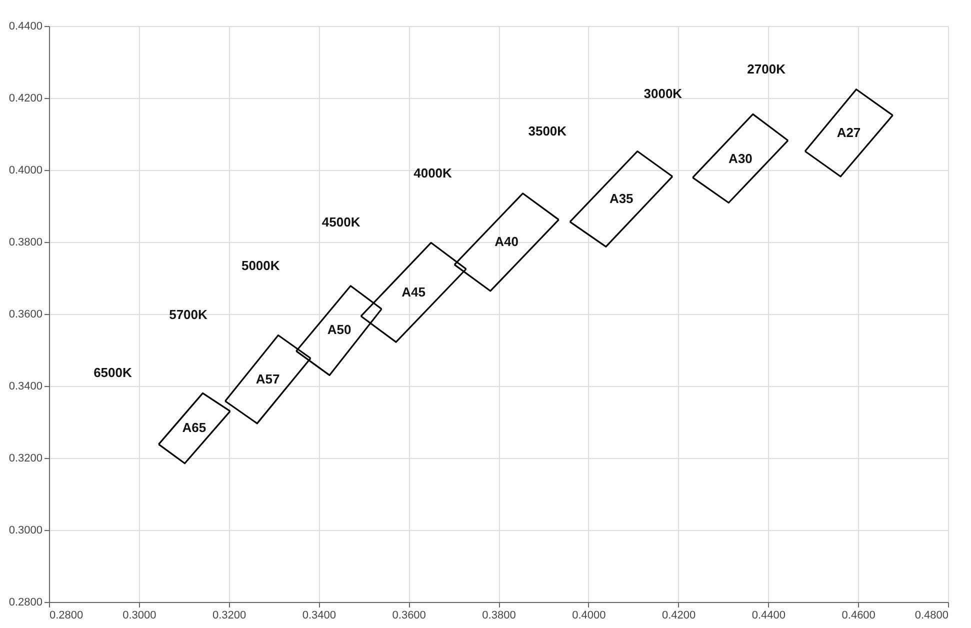  What do you see at coordinates (339, 330) in the screenshot?
I see `annotation: A50` at bounding box center [339, 330].